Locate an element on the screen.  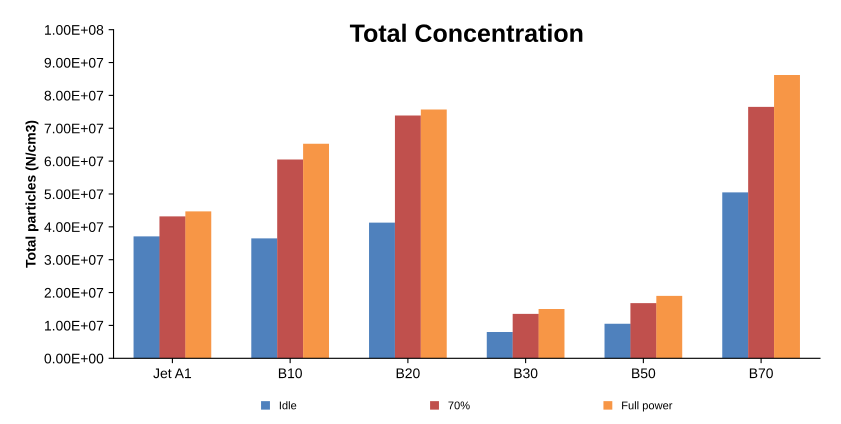
y-tick-label: 3.00E+07 is located at coordinates (74, 260).